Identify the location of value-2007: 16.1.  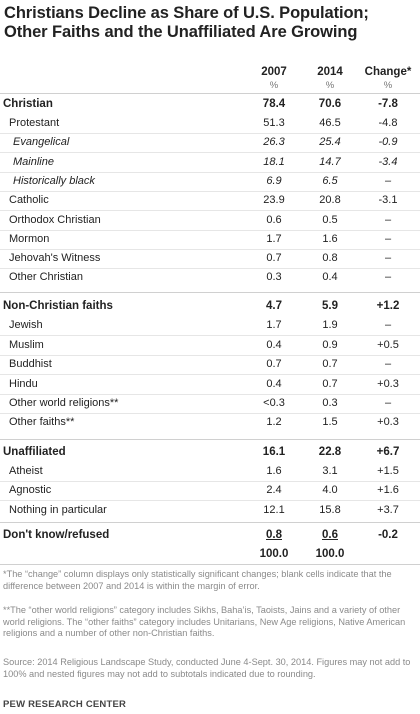
(274, 452).